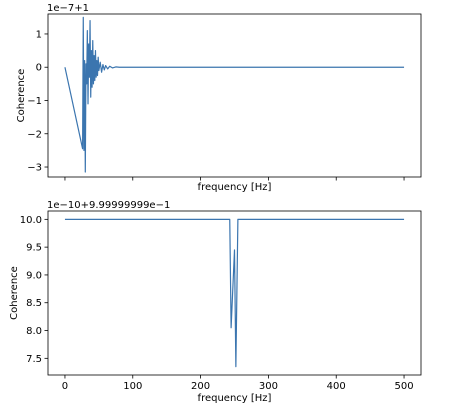 This screenshot has height=413, width=474. I want to click on bottom-x-tick-label: 300, so click(268, 386).